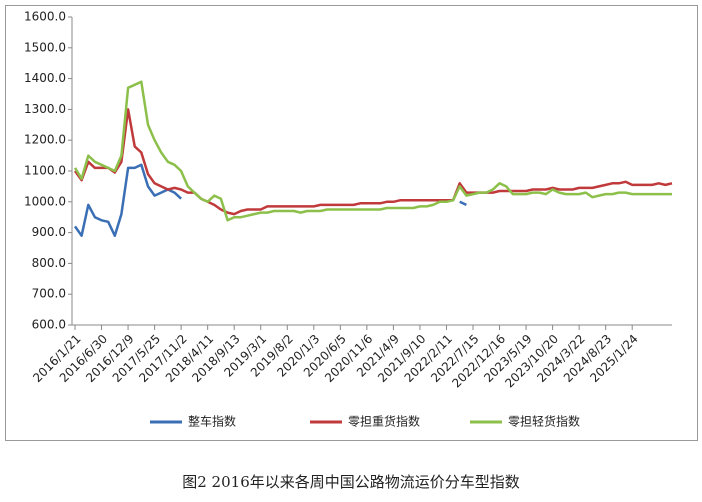 The height and width of the screenshot is (502, 702). I want to click on y-tick-label: 1500.0, so click(45, 47).